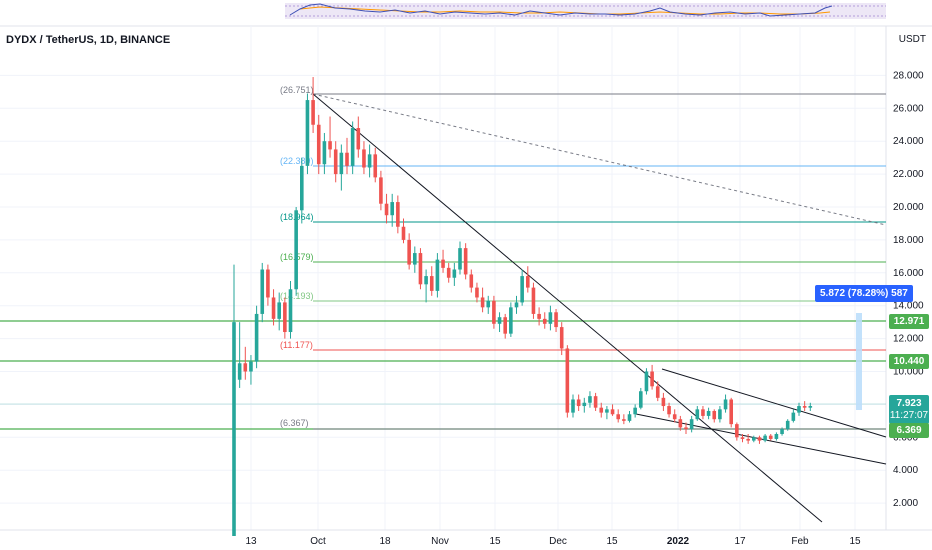 The image size is (932, 550). Describe the element at coordinates (800, 541) in the screenshot. I see `x-tick-label: Feb` at that location.